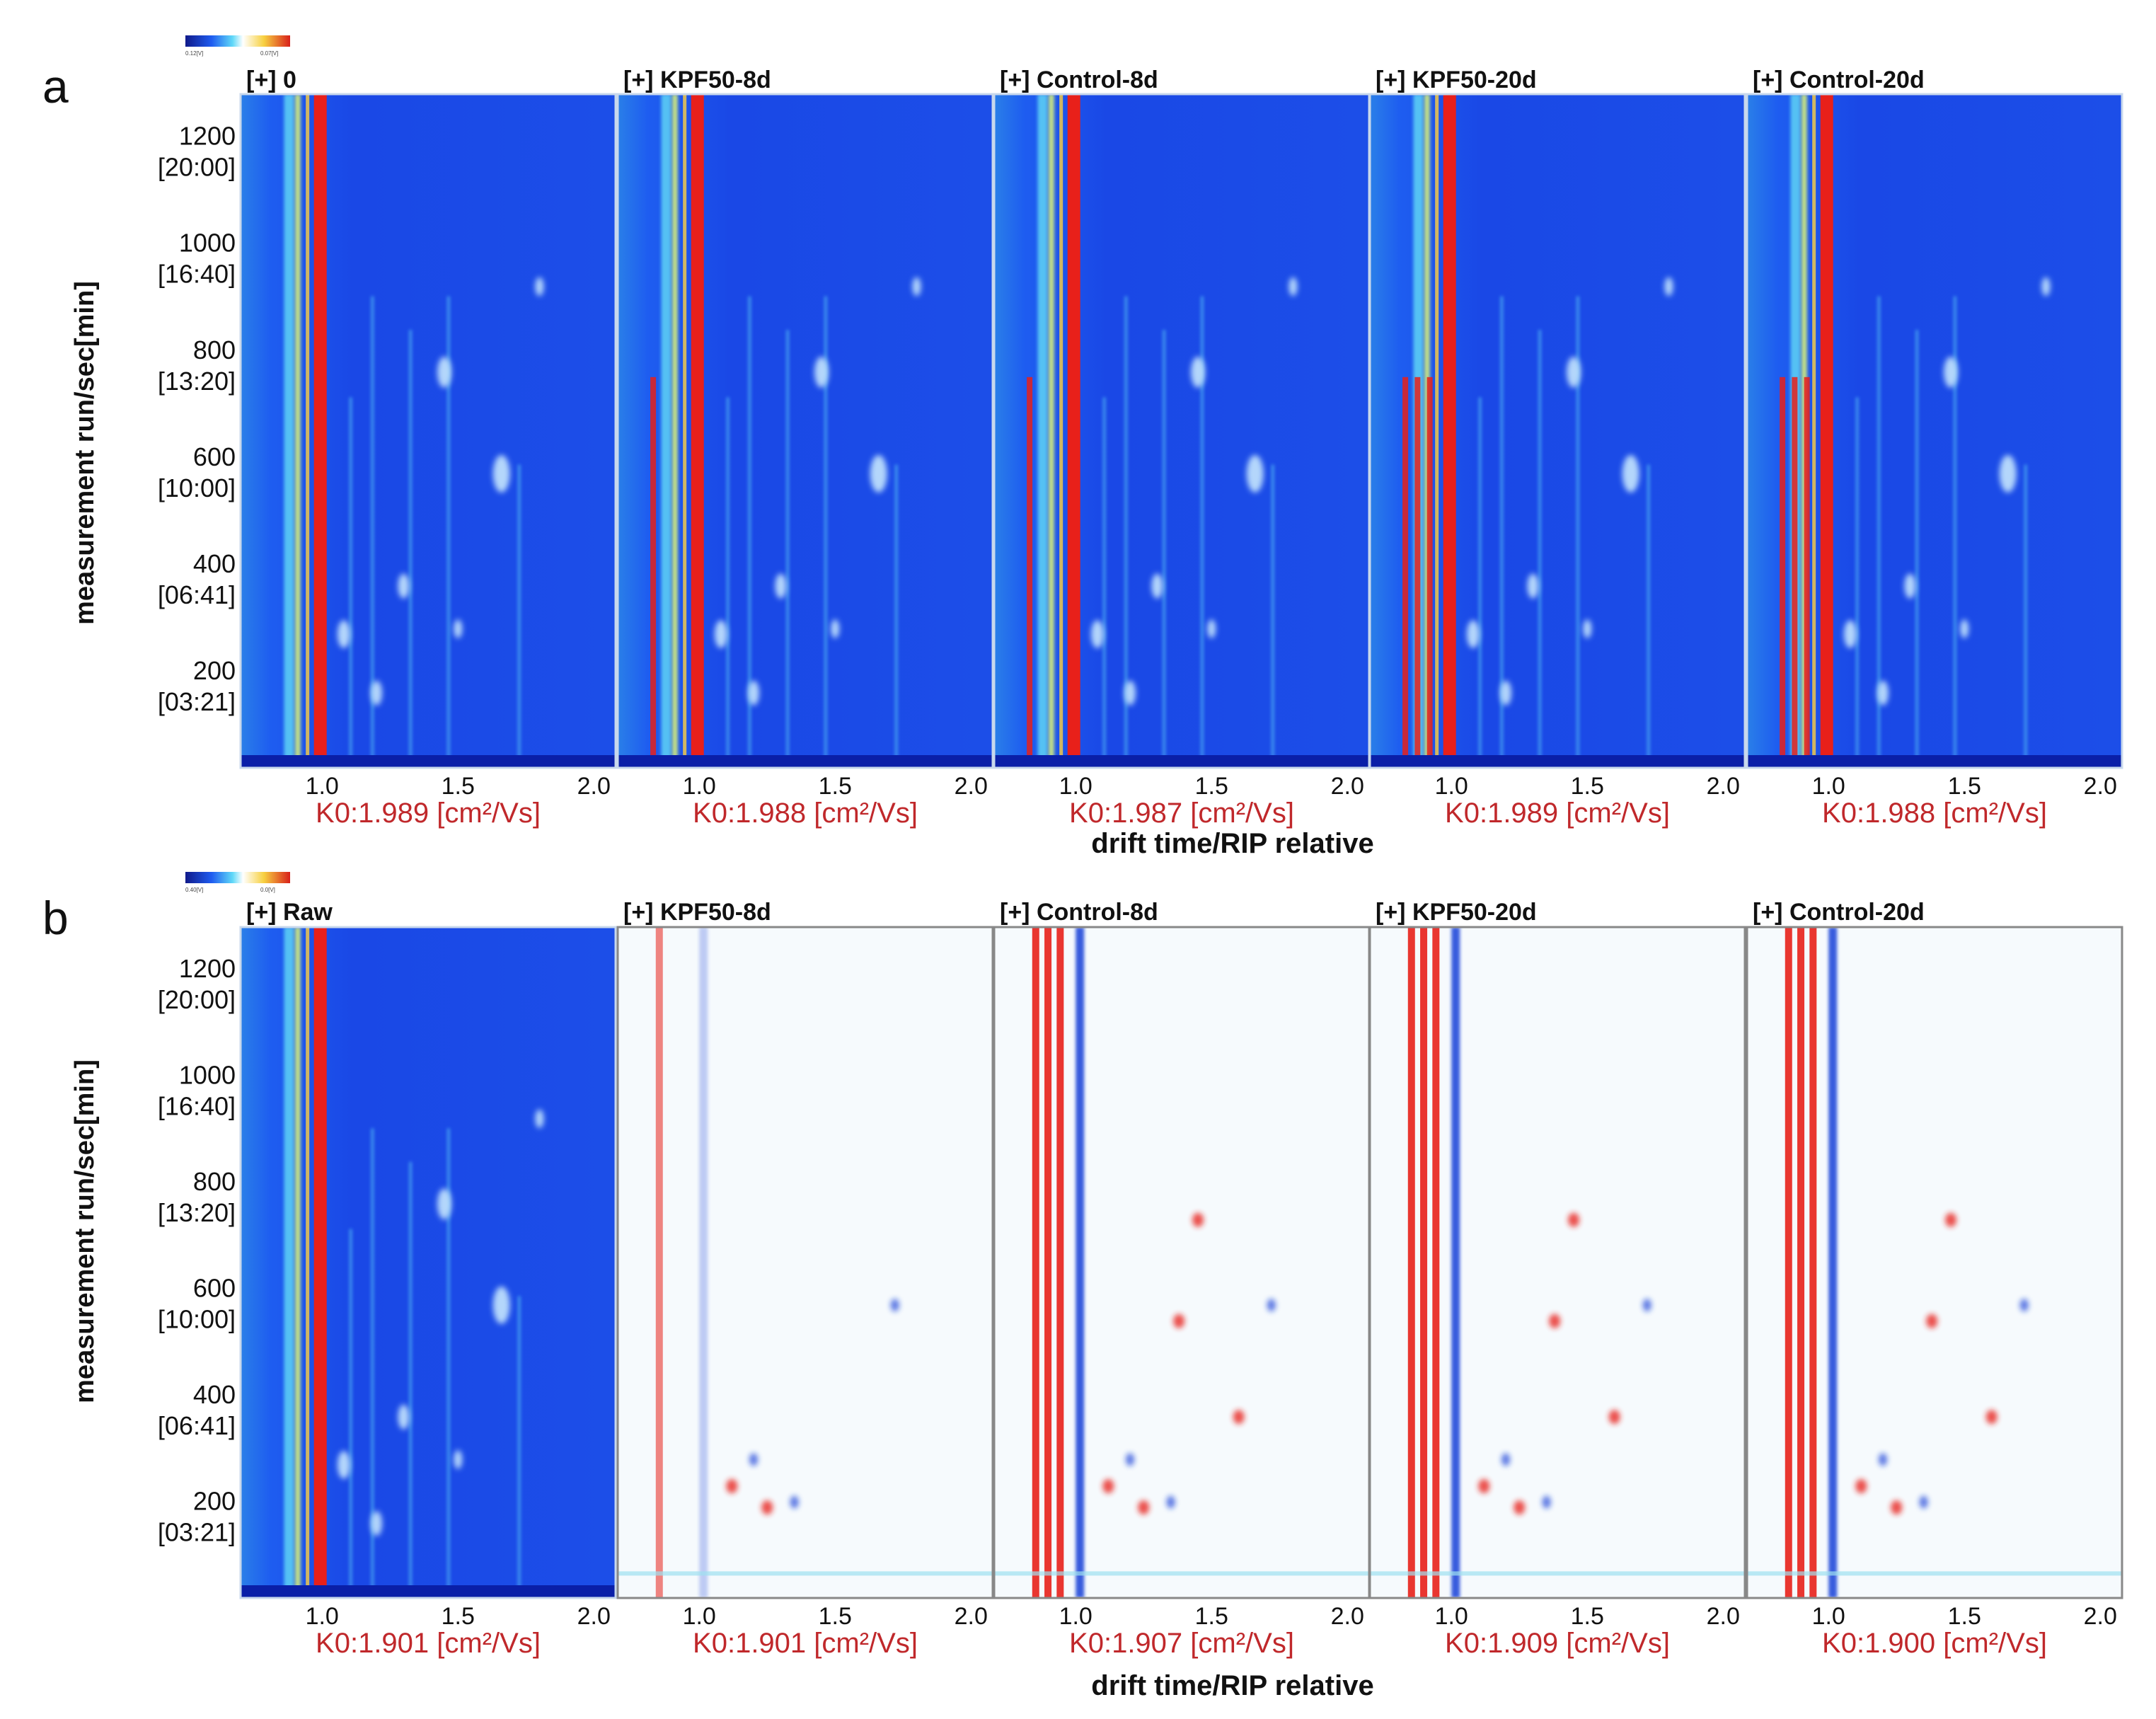 The image size is (2156, 1719). Describe the element at coordinates (214, 1394) in the screenshot. I see `y-tick-label: 400` at that location.